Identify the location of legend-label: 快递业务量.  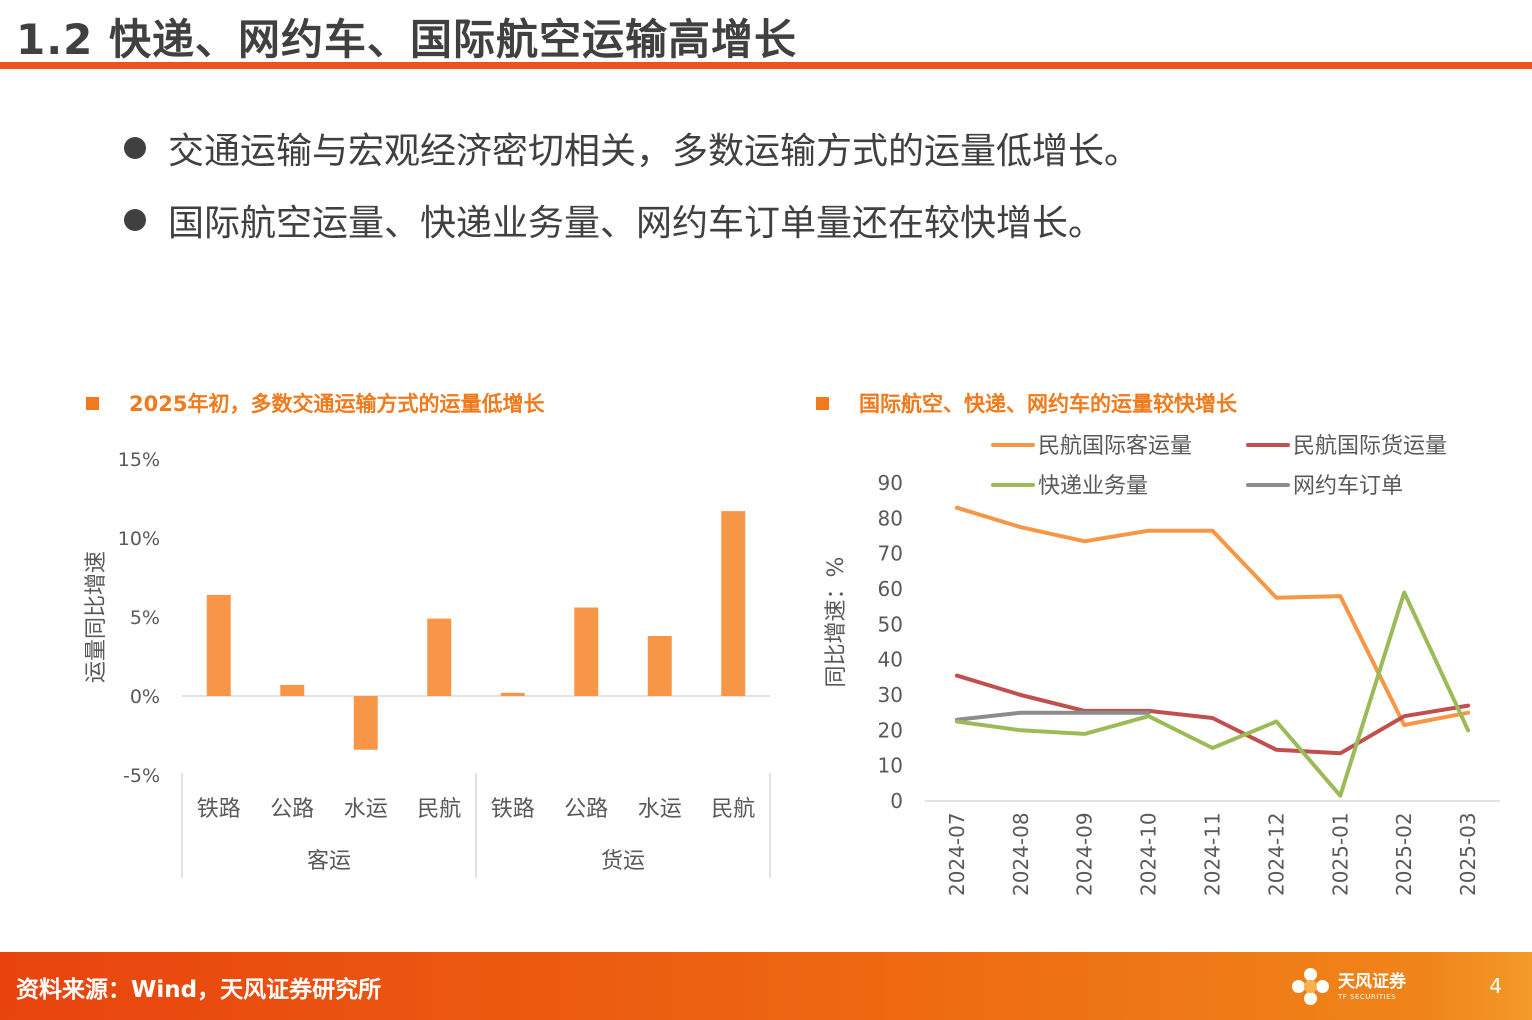
(1093, 486).